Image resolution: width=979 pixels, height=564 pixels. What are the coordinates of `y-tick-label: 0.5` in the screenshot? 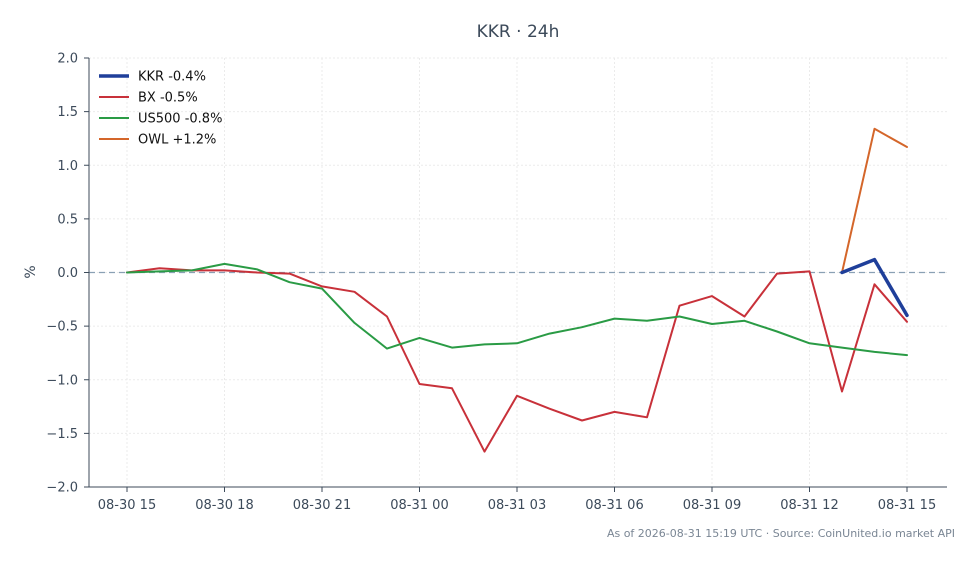 It's located at (67, 219).